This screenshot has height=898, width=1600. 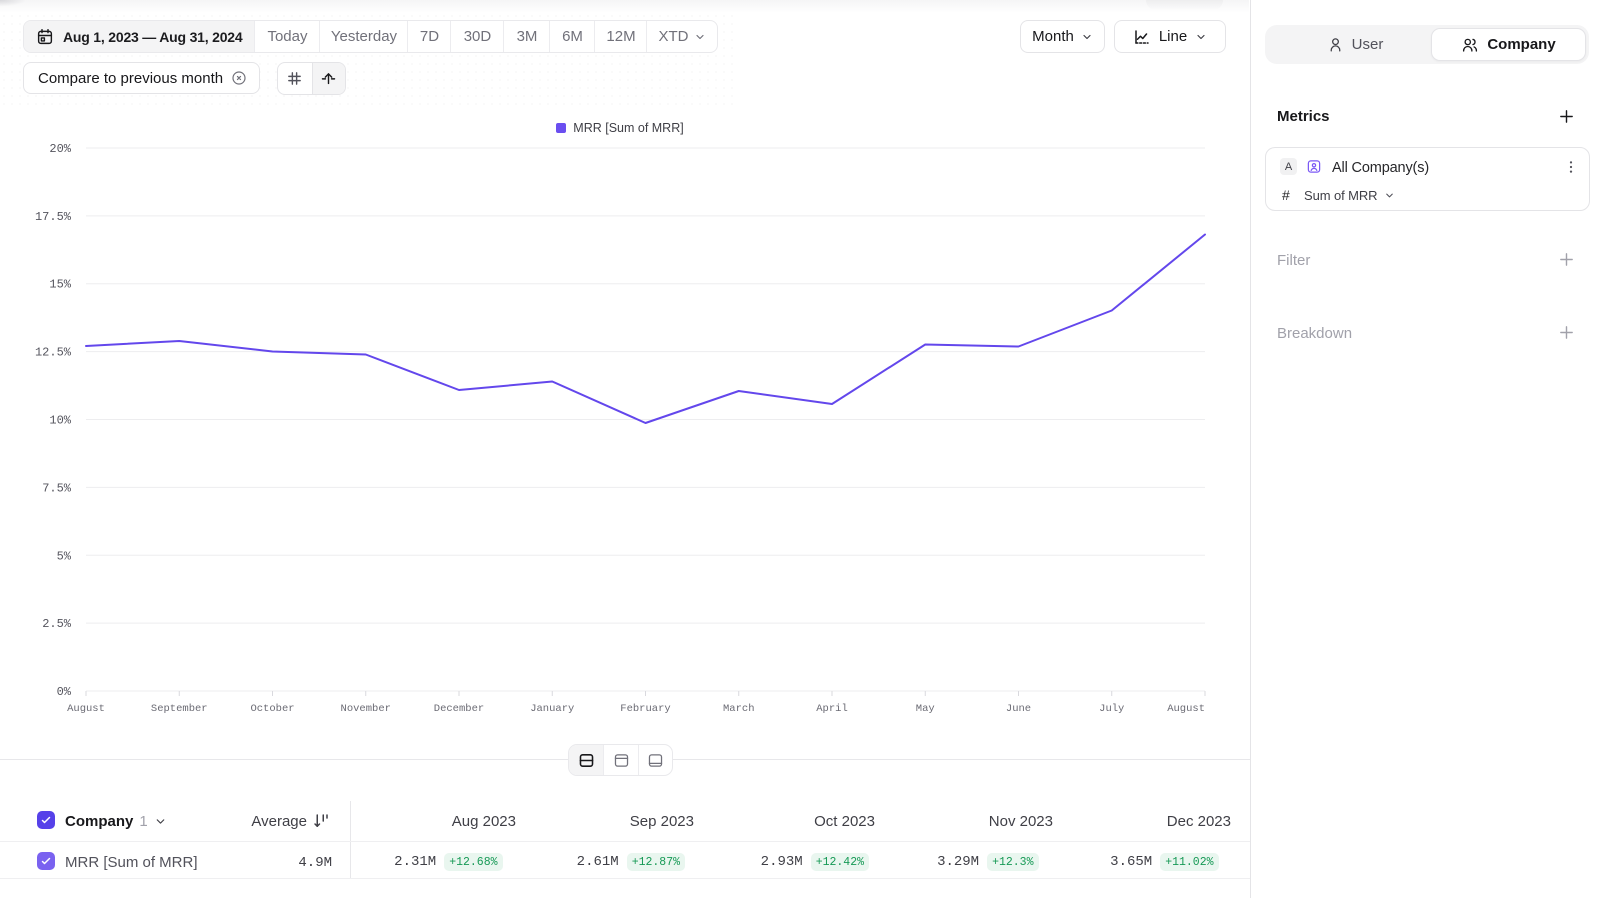 I want to click on svg-text: July, so click(x=1111, y=709).